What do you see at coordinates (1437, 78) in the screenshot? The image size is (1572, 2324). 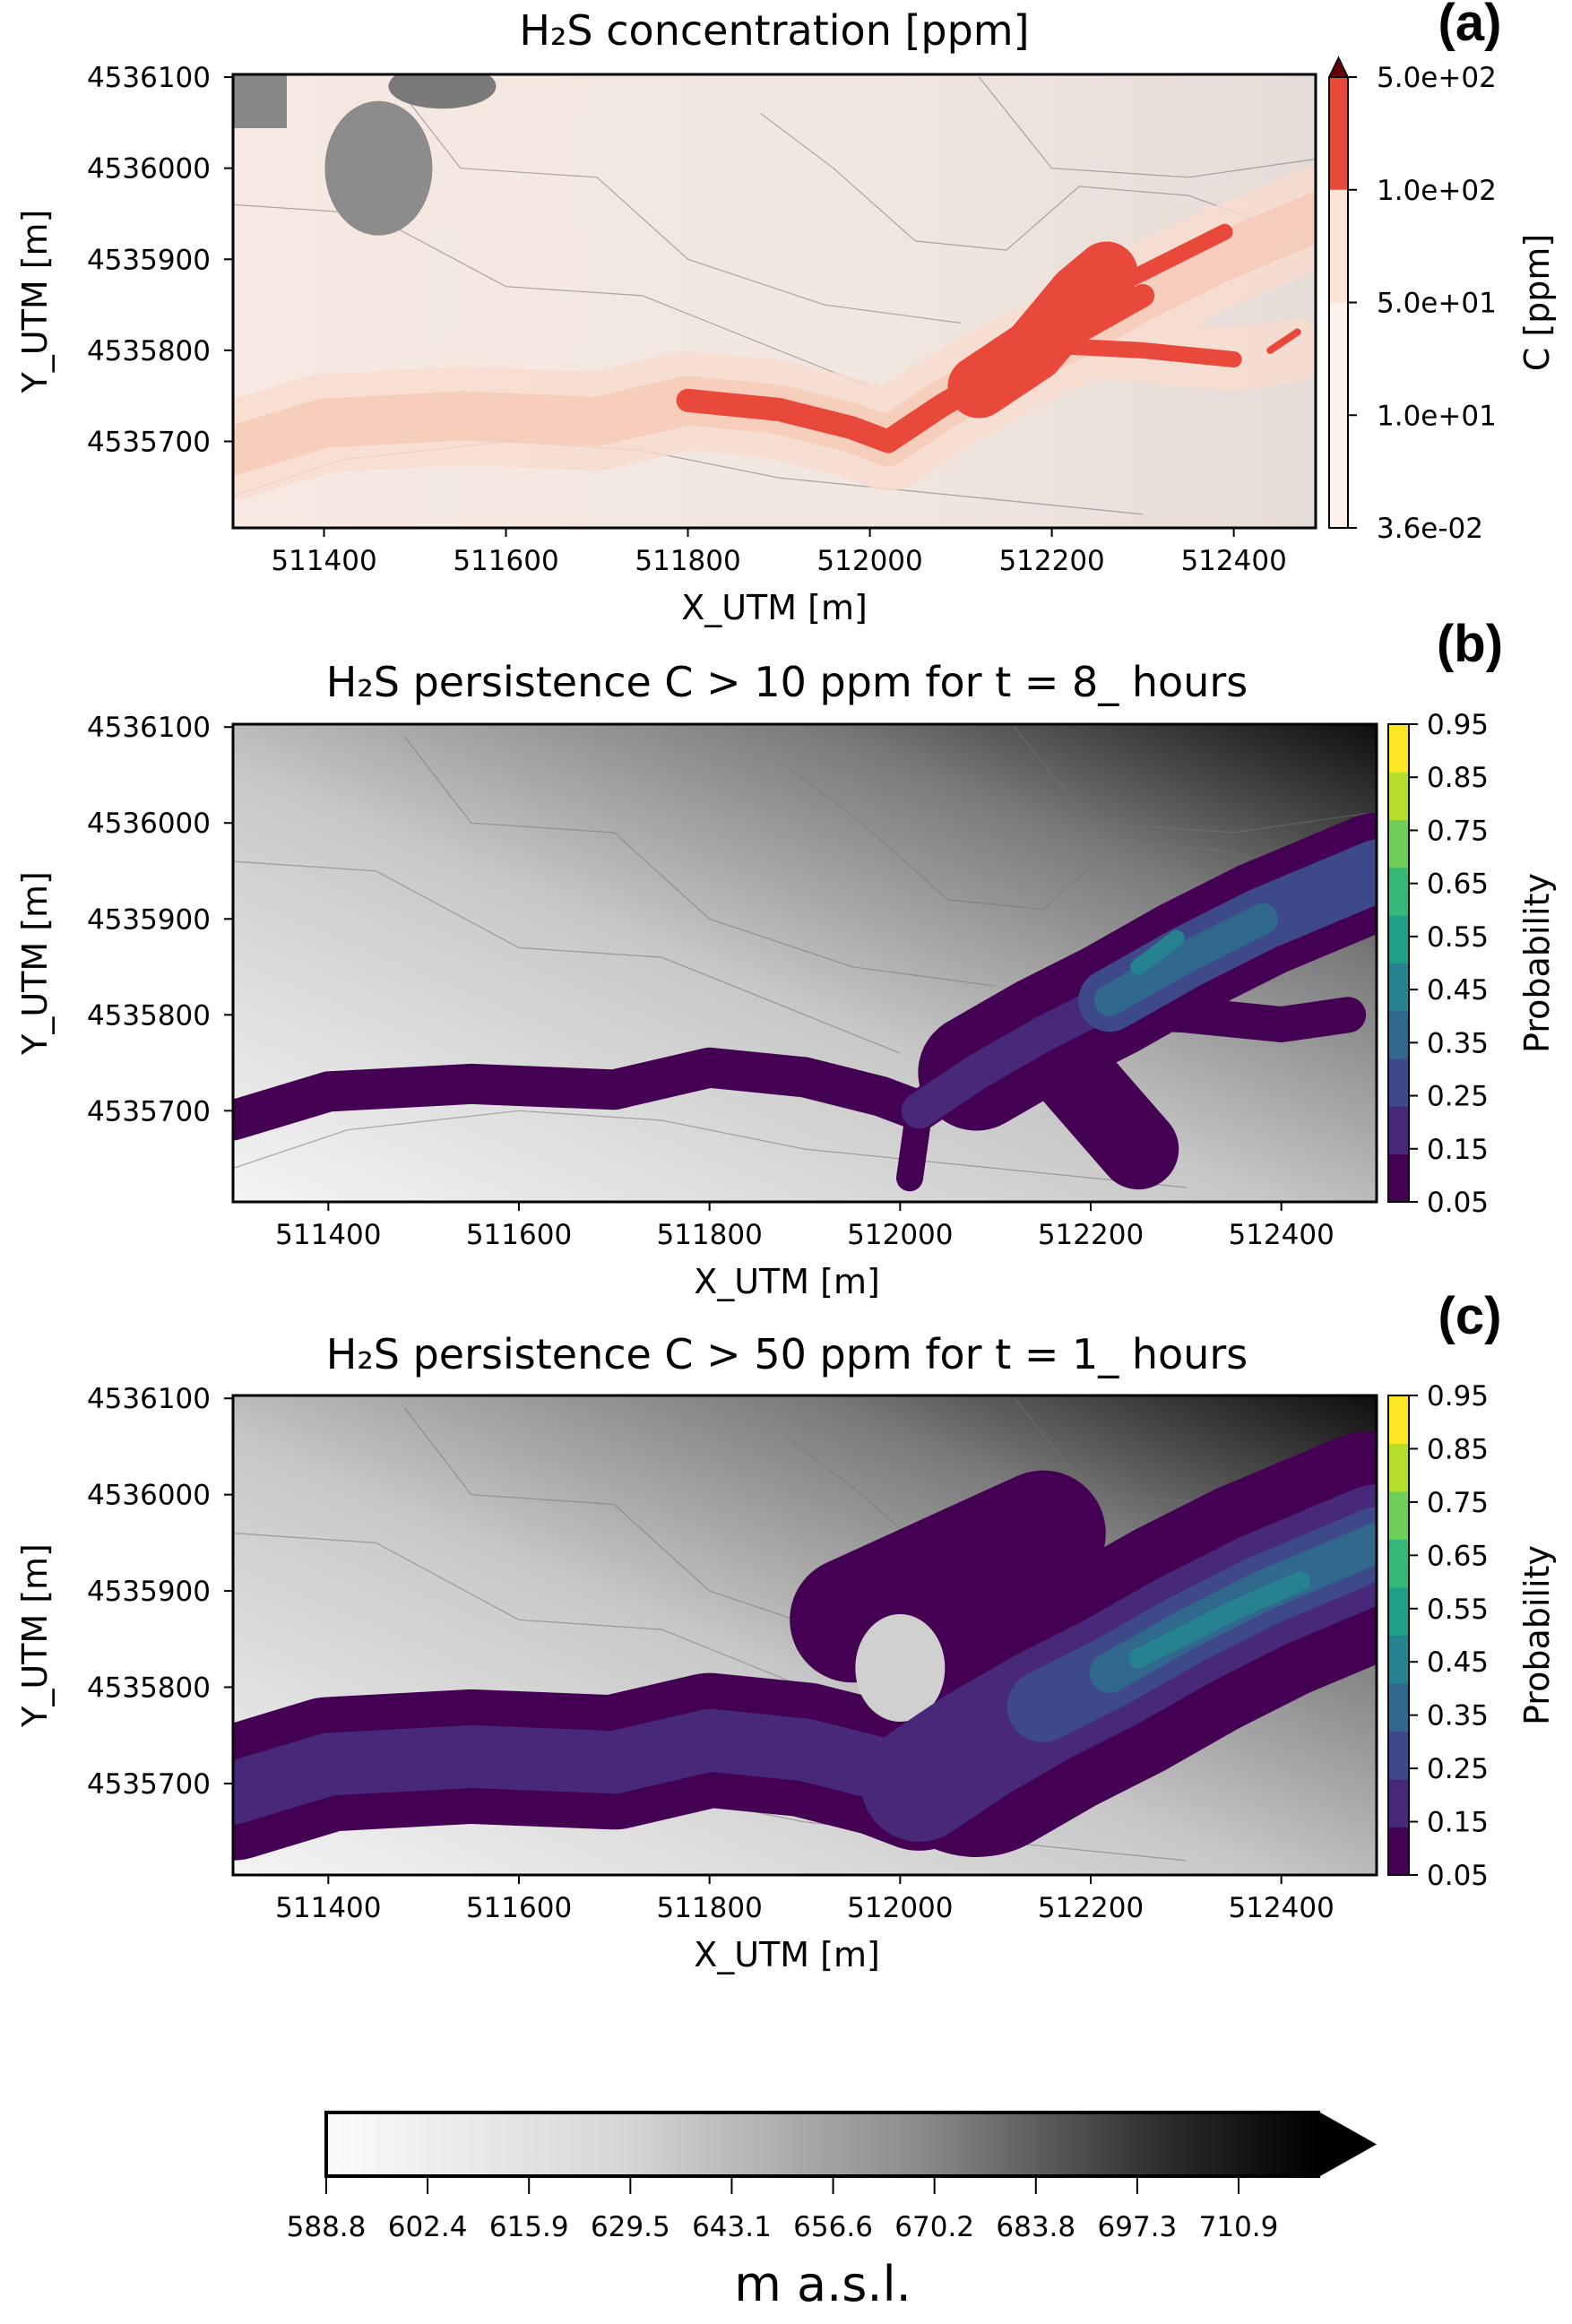 I see `colorbar-tick-label: 5.0e+02` at bounding box center [1437, 78].